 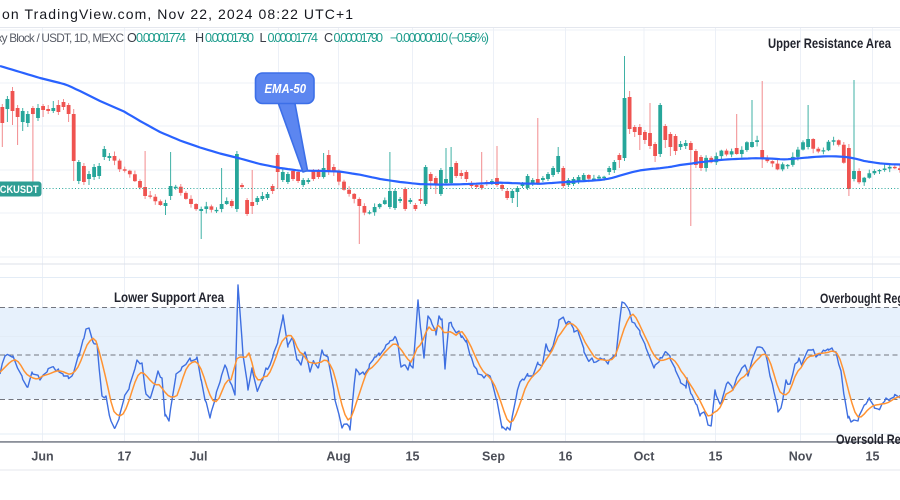 What do you see at coordinates (328, 38) in the screenshot?
I see `svg-text: C` at bounding box center [328, 38].